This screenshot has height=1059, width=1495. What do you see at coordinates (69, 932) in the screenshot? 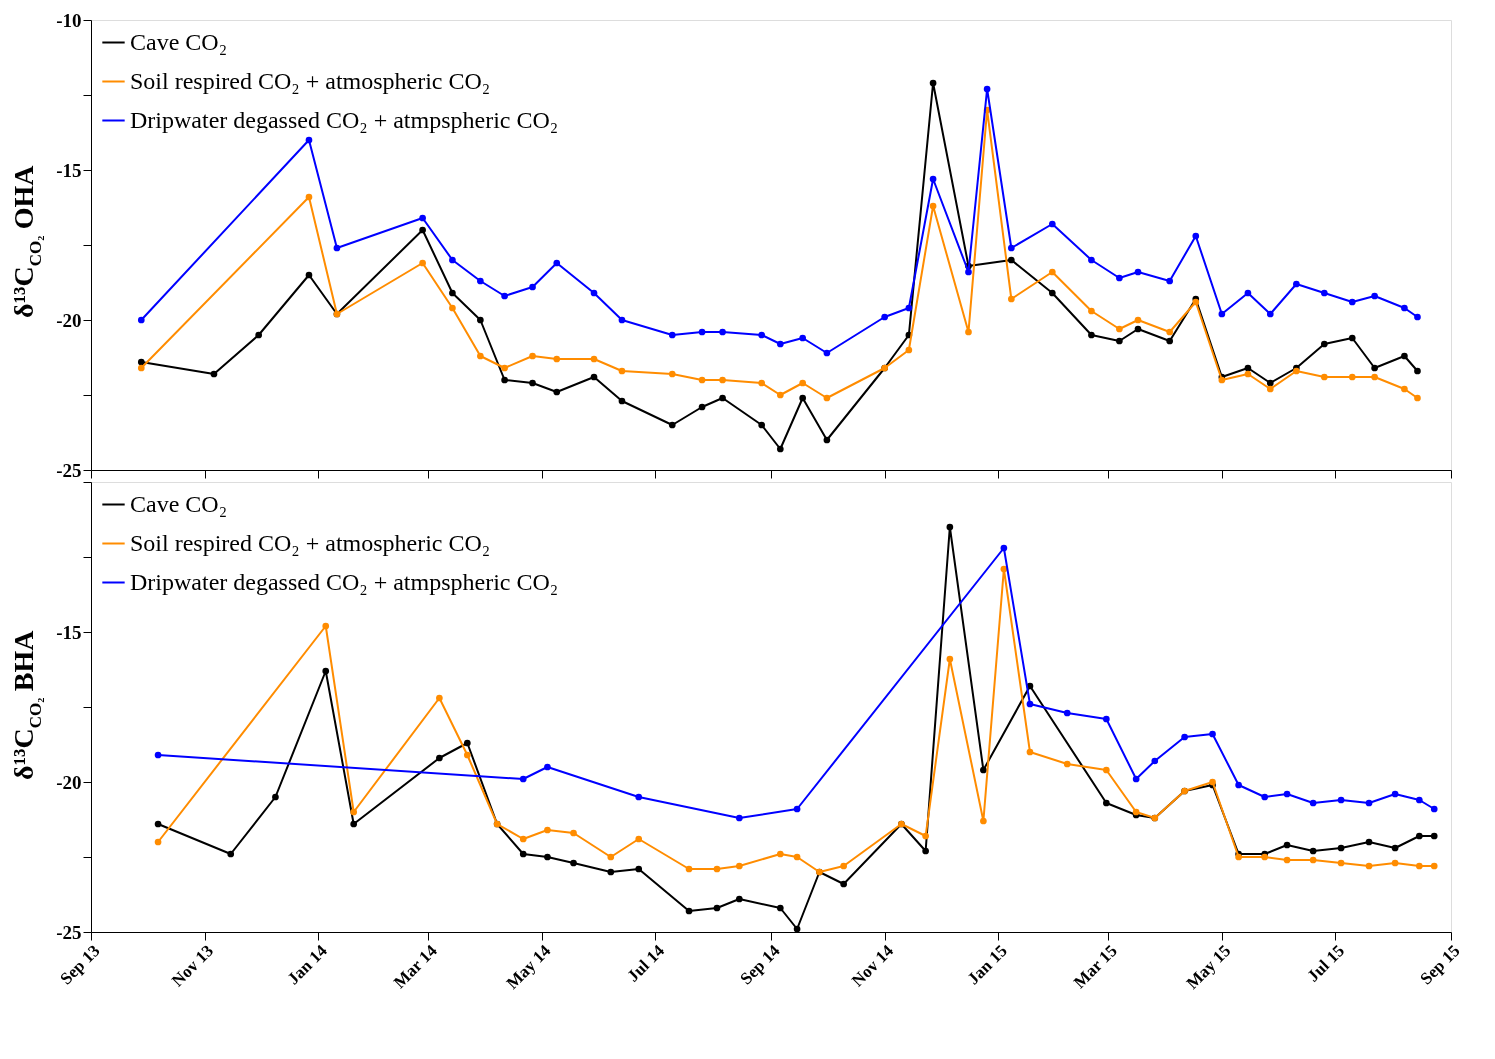
I see `y-tick-label: -25` at bounding box center [69, 932].